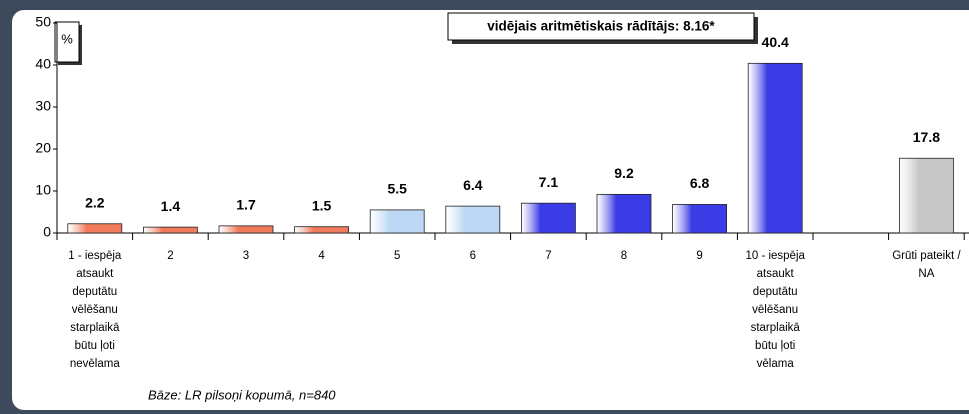 The image size is (969, 414). What do you see at coordinates (47, 232) in the screenshot?
I see `y-tick-label: 0` at bounding box center [47, 232].